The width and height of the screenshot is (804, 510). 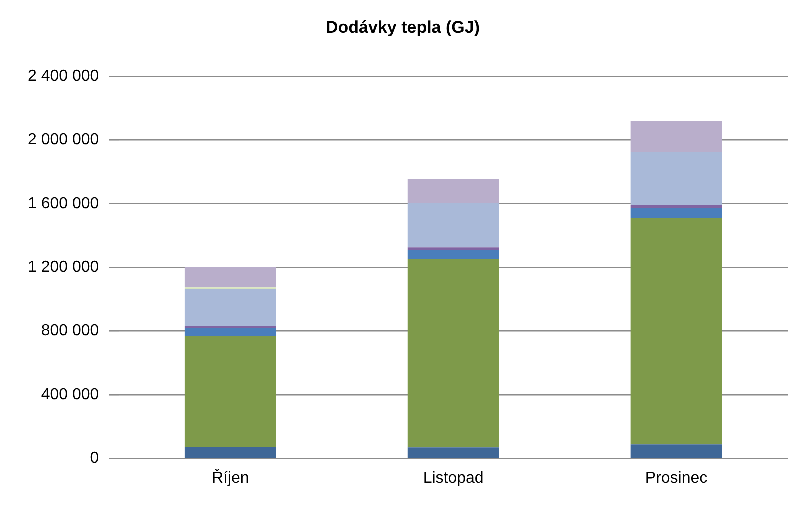 I want to click on y-tick-label: 2 400 000, so click(x=64, y=76).